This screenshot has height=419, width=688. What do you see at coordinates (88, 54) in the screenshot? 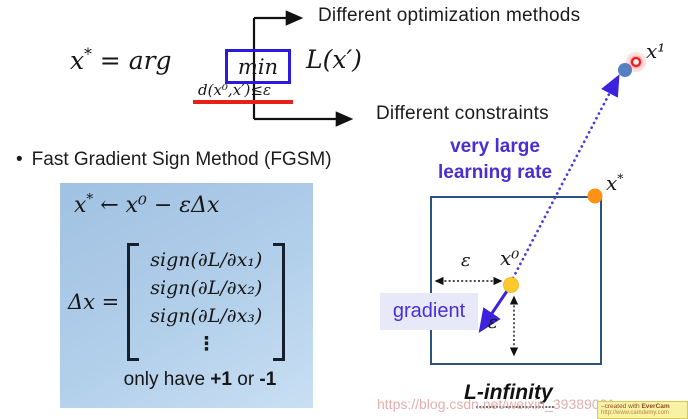
I see `formula-star-sup: *` at bounding box center [88, 54].